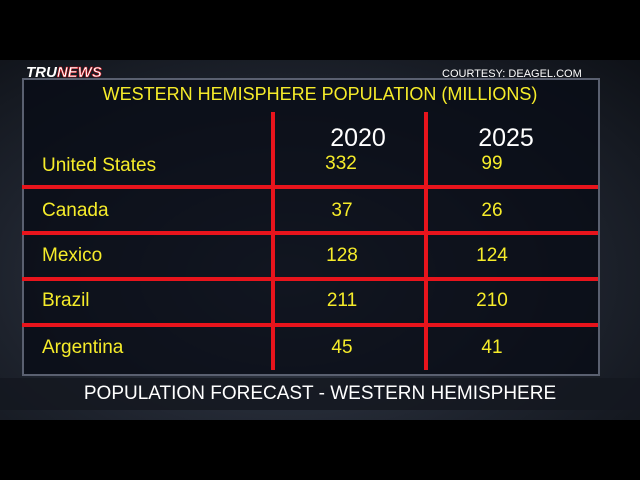 This screenshot has height=480, width=640. Describe the element at coordinates (66, 300) in the screenshot. I see `row-label: Brazil` at that location.